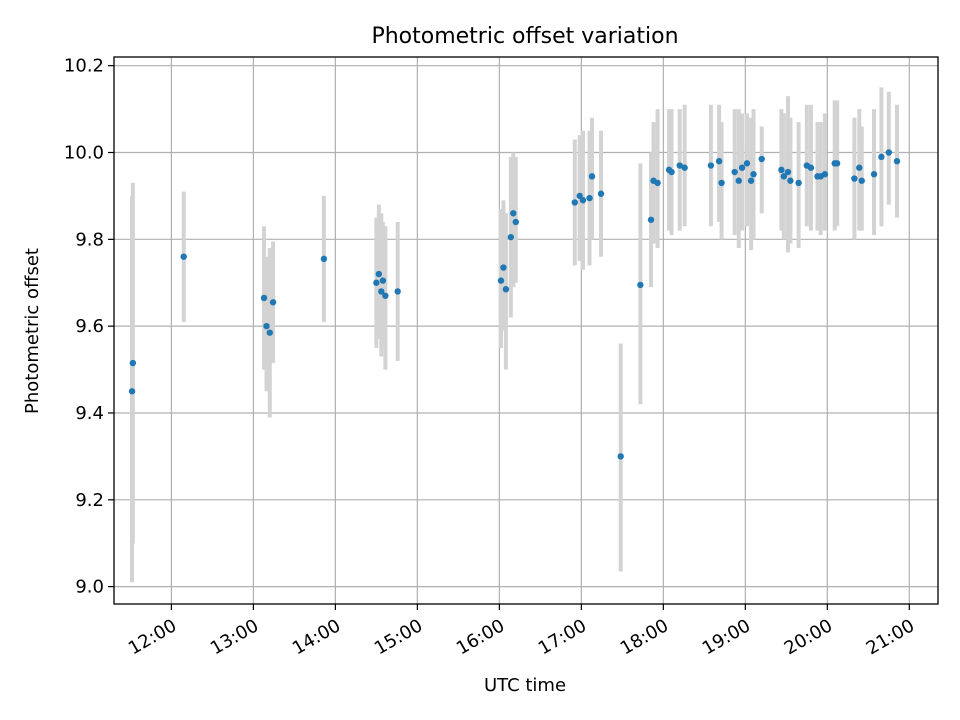 The image size is (960, 720). I want to click on y-tick-label: 9.0, so click(89, 587).